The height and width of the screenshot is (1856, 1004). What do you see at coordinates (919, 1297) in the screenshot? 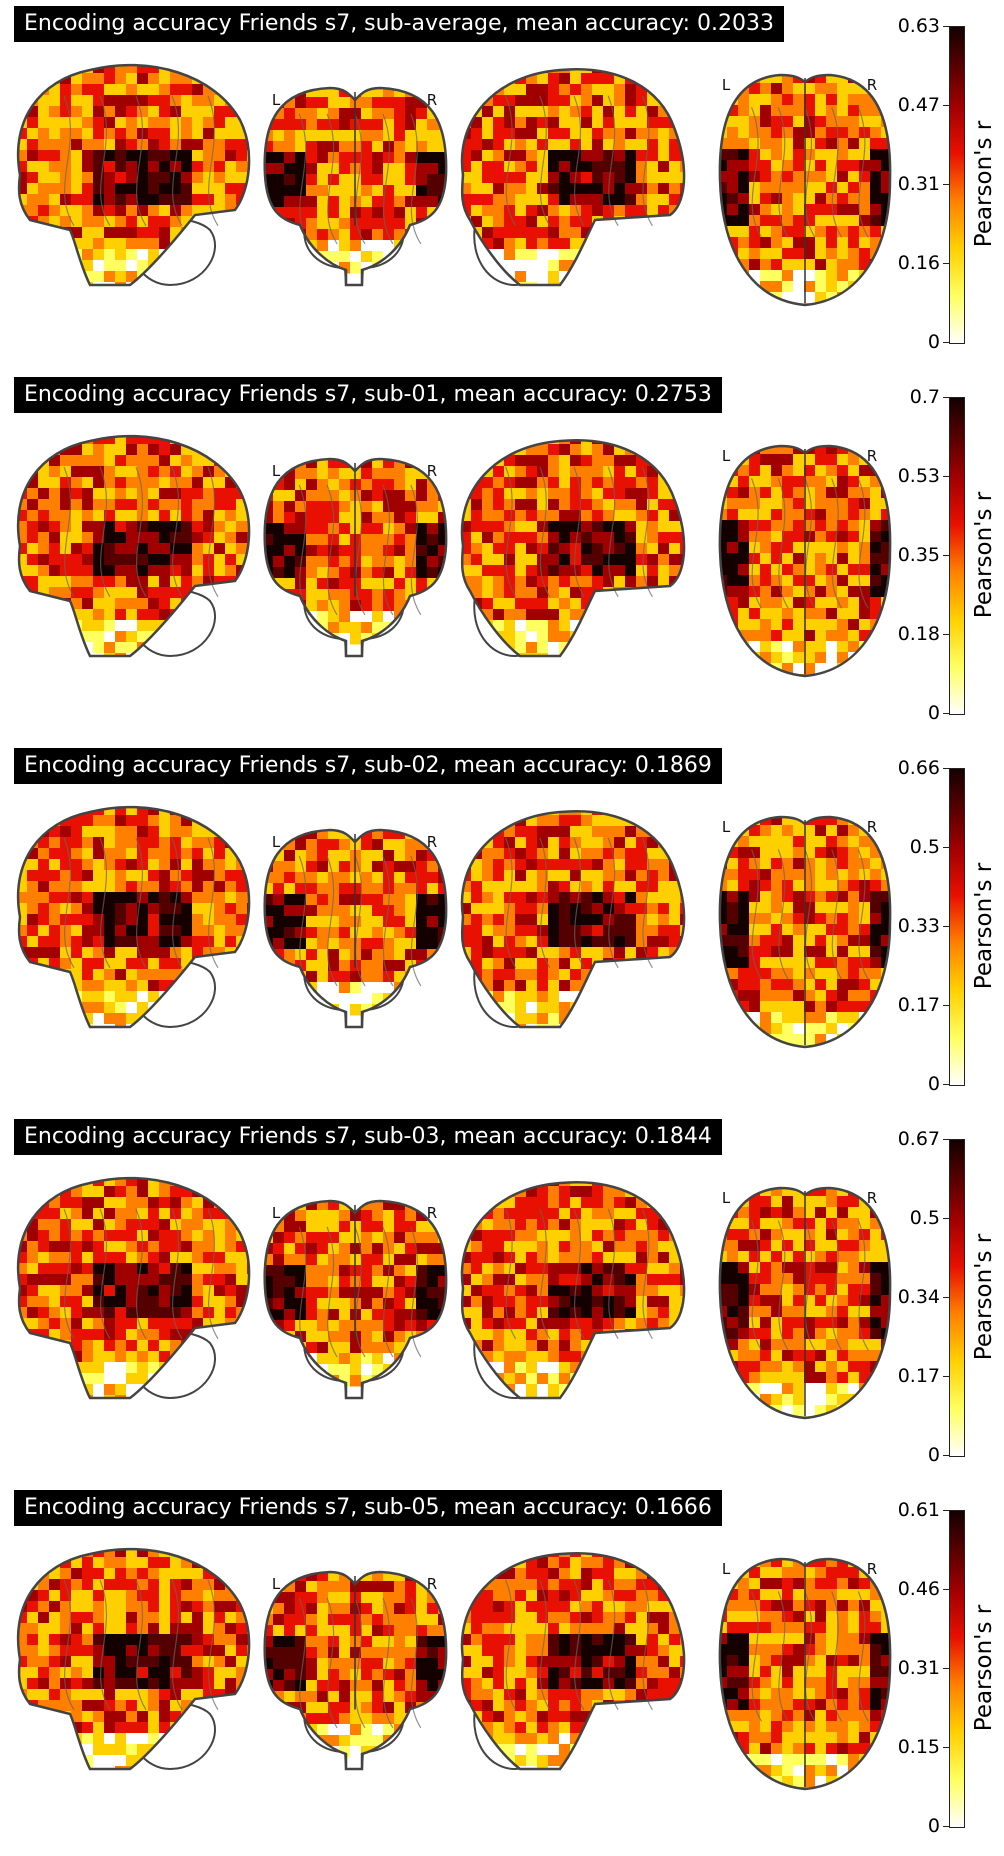
I see `colorbar-tick-label: 0.34` at bounding box center [919, 1297].